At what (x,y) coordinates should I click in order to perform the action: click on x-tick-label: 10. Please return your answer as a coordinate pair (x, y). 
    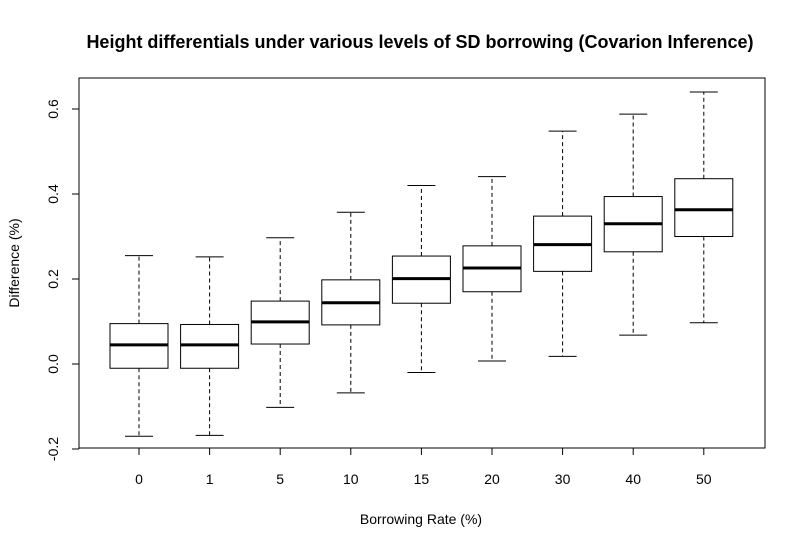
    Looking at the image, I should click on (351, 479).